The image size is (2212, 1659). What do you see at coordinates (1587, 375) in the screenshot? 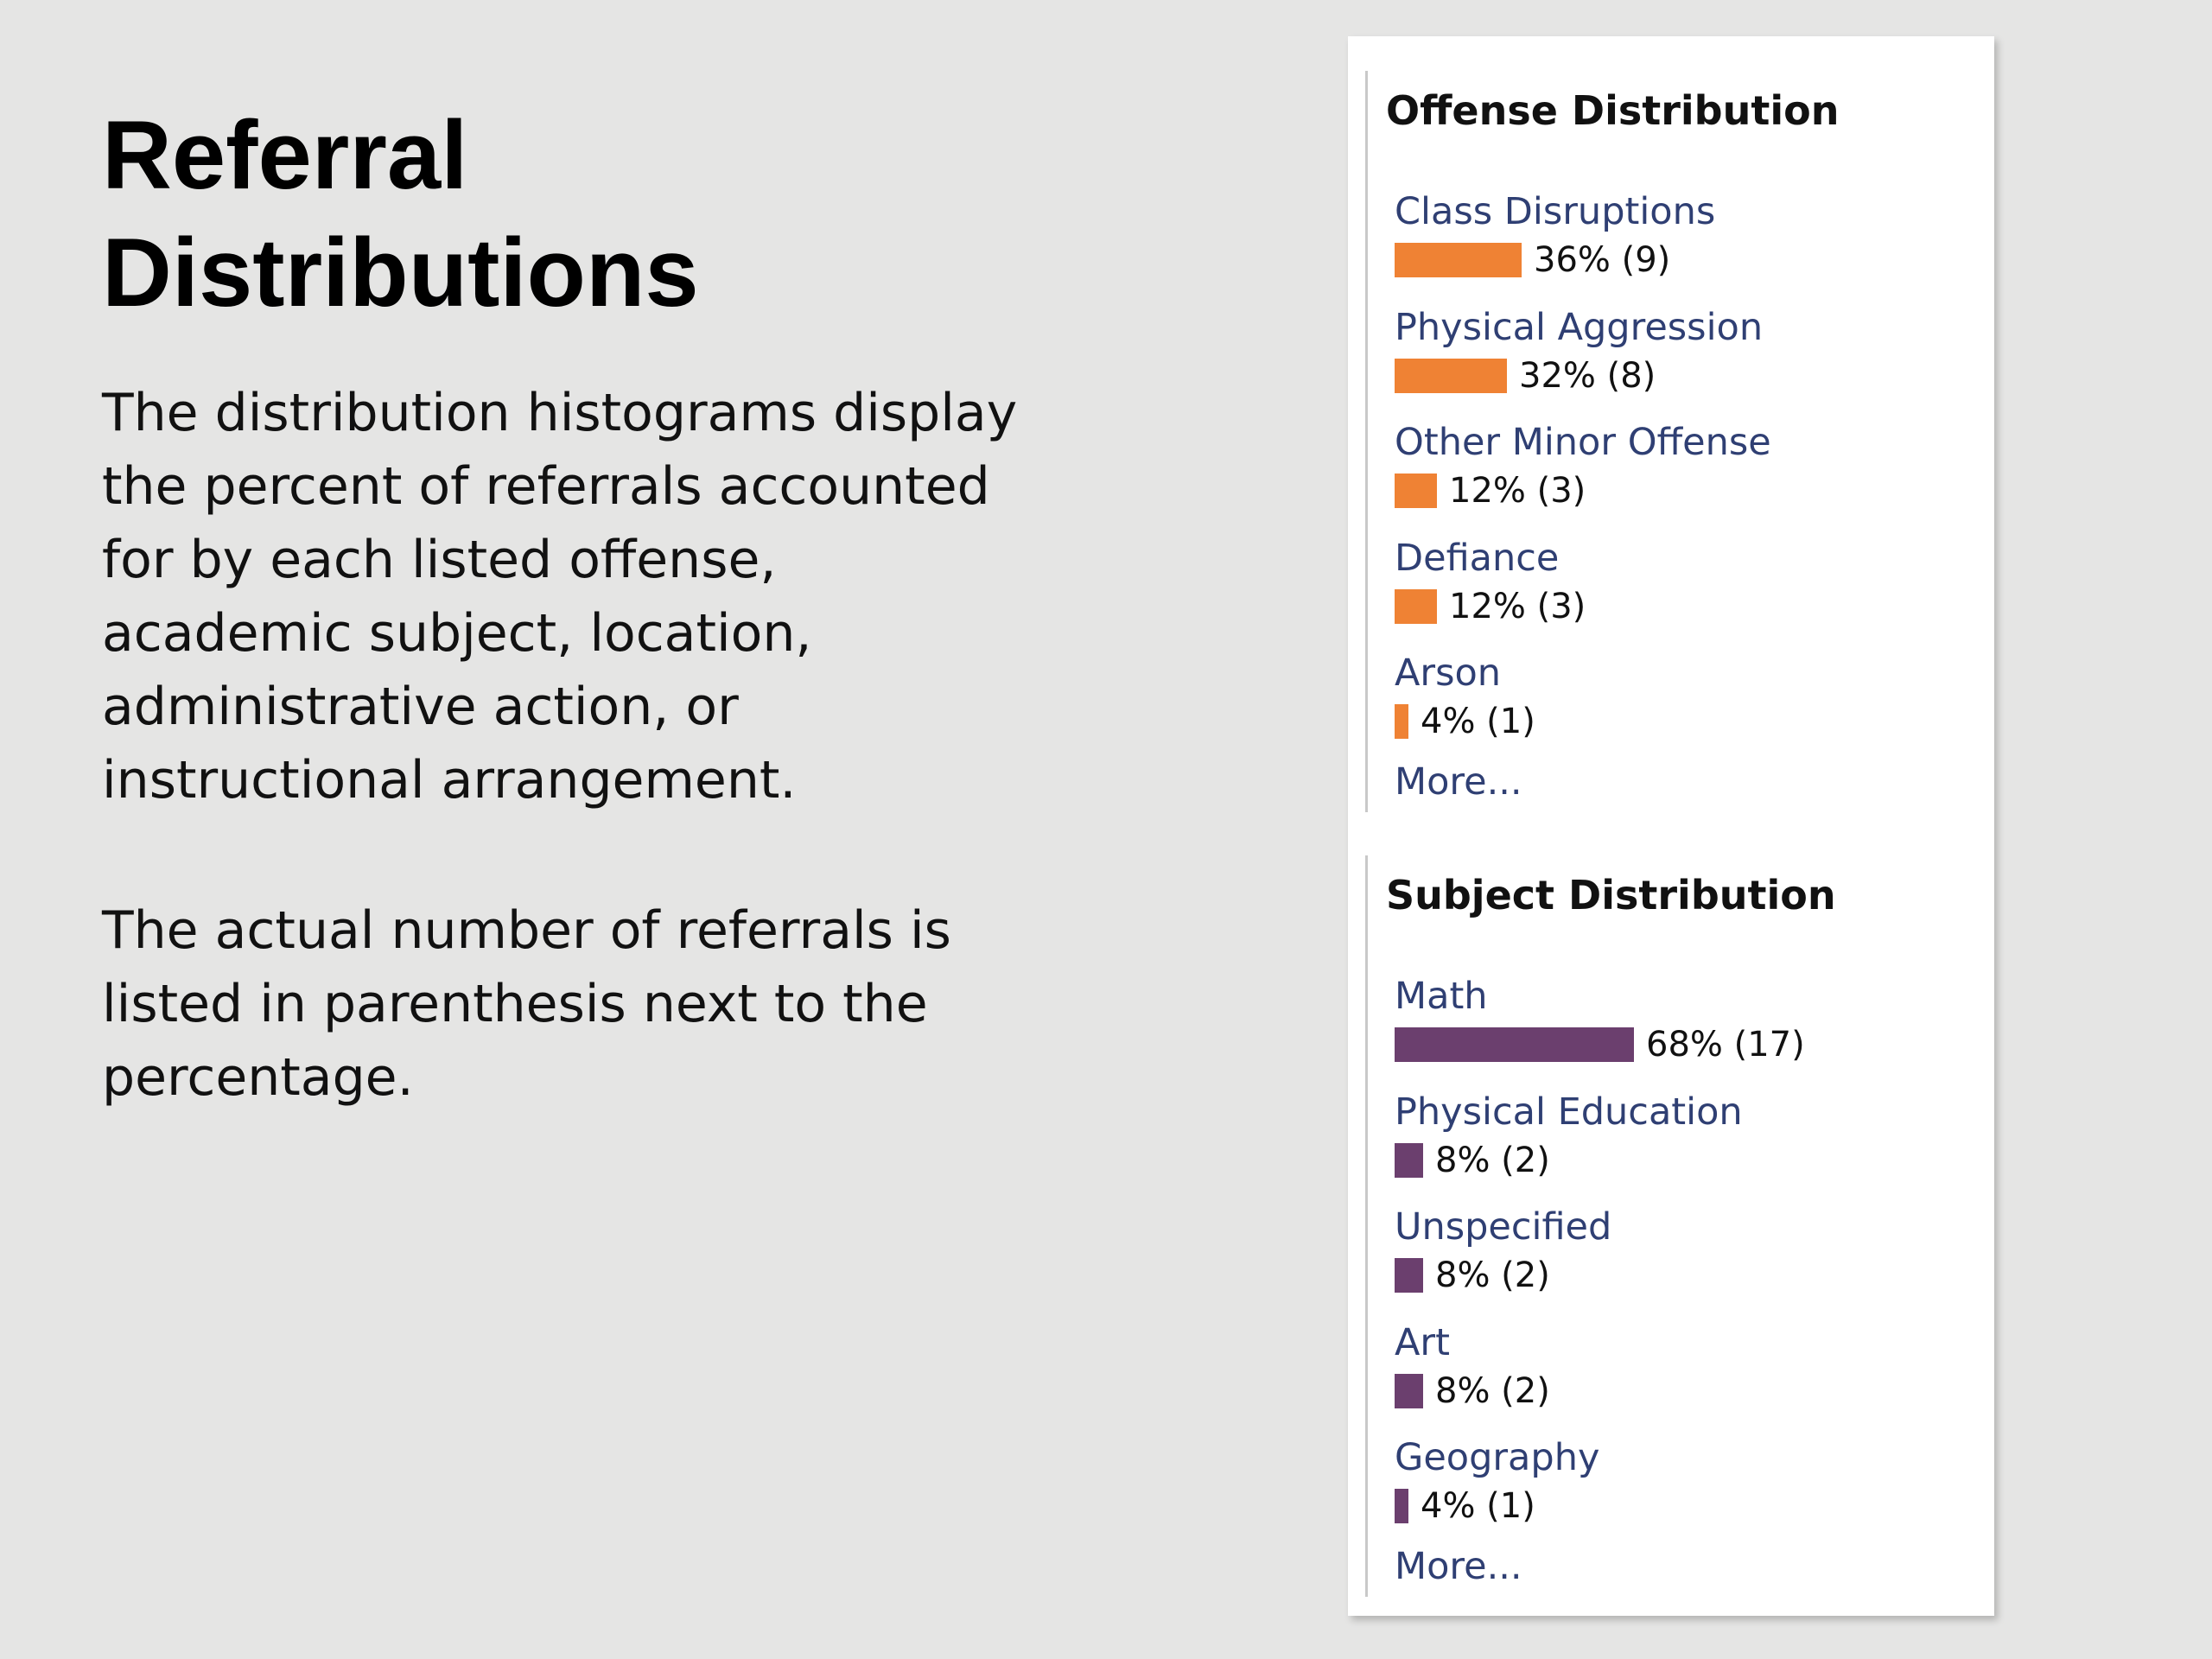
I see `offense-item-value: 32% (8)` at bounding box center [1587, 375].